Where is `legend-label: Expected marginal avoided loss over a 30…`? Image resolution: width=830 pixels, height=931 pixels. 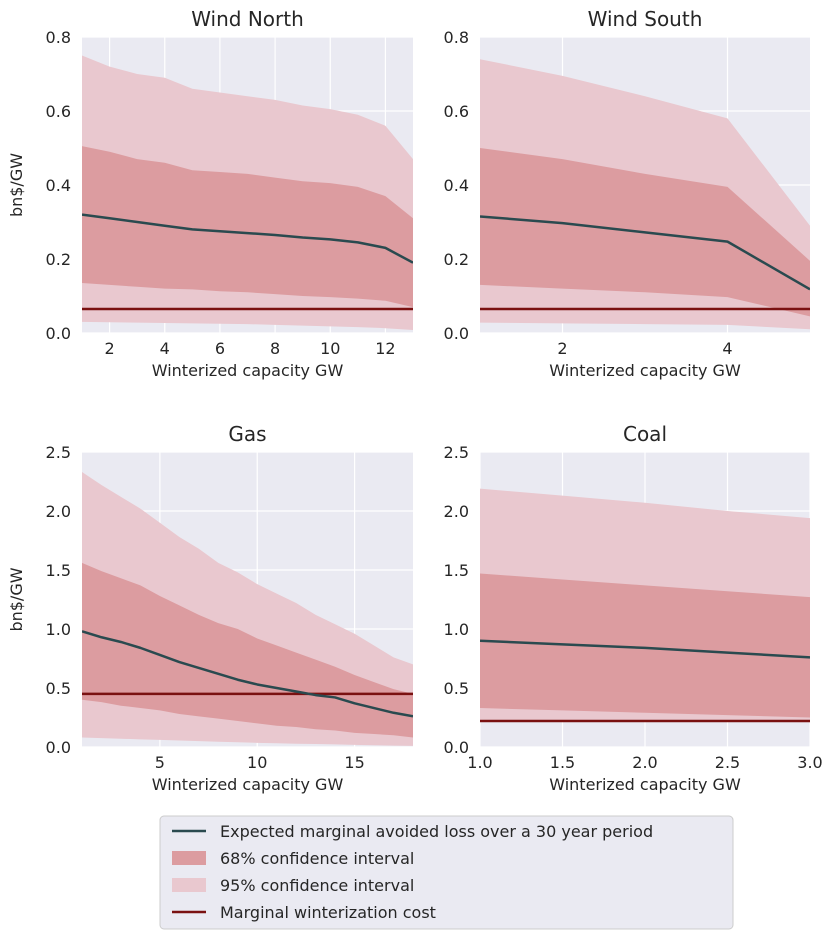 legend-label: Expected marginal avoided loss over a 30… is located at coordinates (436, 831).